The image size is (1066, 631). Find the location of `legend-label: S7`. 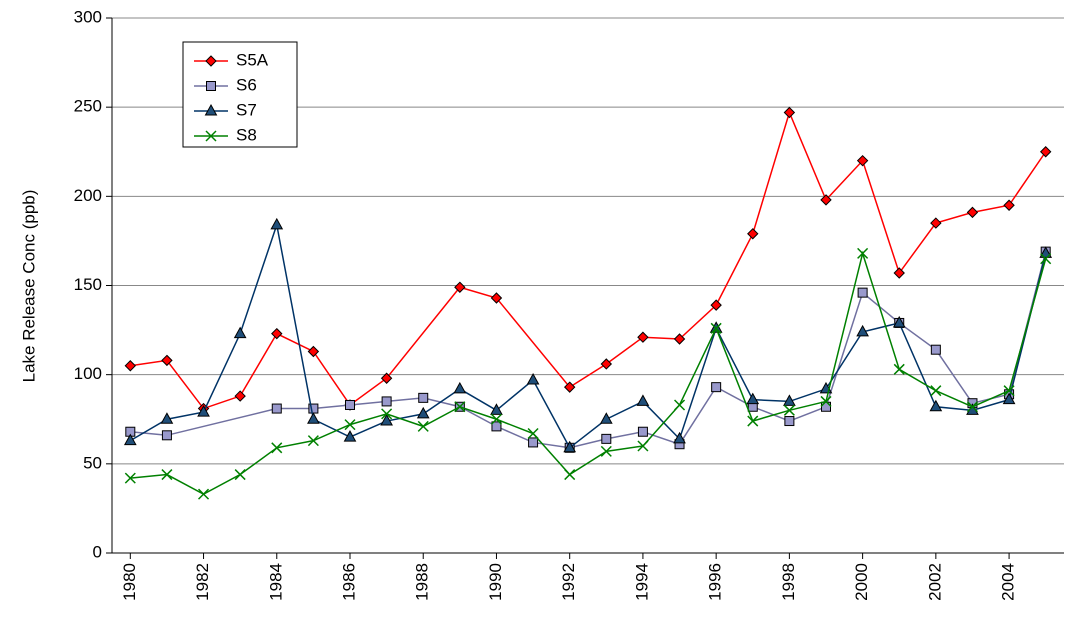

legend-label: S7 is located at coordinates (246, 109).